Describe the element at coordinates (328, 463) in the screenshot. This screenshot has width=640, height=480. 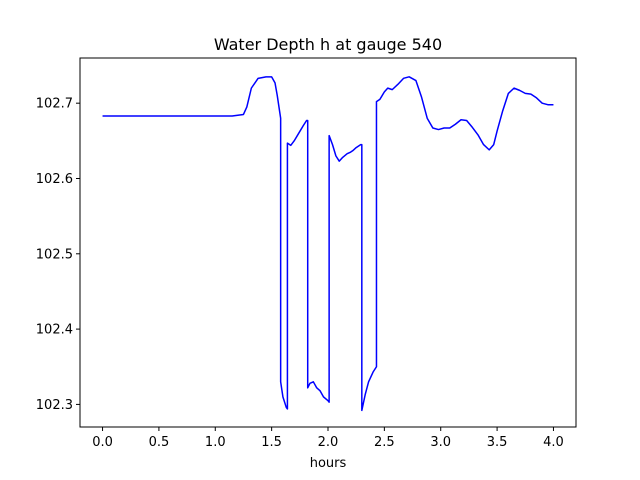
I see `x-axis-label: hours` at that location.